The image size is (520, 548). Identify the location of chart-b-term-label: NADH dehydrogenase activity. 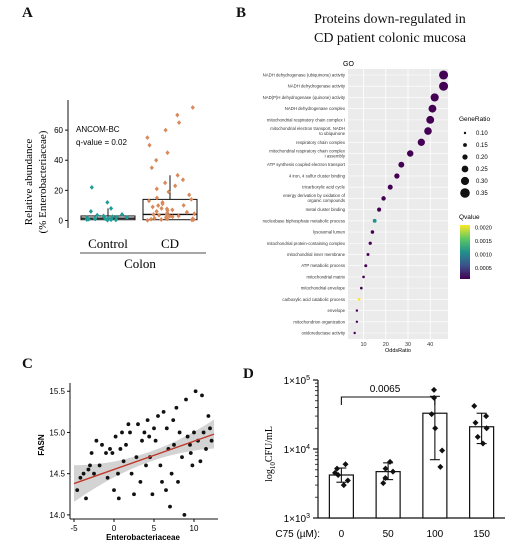
(317, 86).